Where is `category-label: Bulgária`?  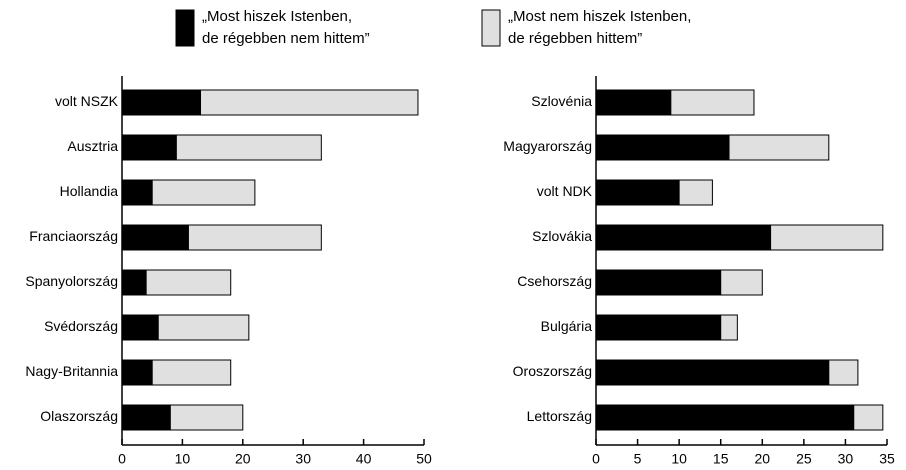 category-label: Bulgária is located at coordinates (567, 326).